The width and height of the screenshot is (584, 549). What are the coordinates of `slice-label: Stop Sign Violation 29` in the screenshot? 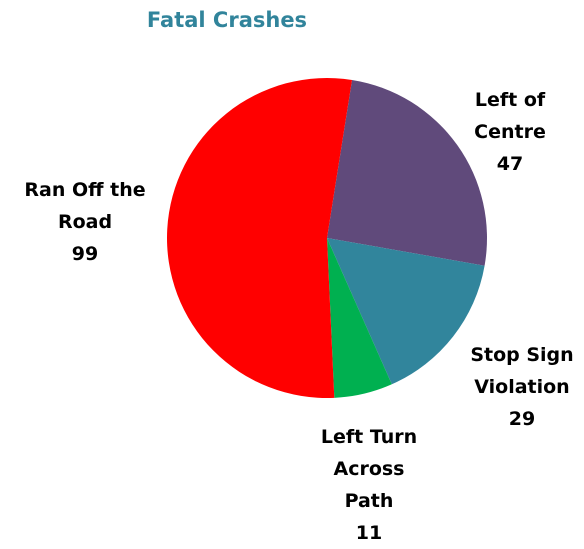 It's located at (522, 387).